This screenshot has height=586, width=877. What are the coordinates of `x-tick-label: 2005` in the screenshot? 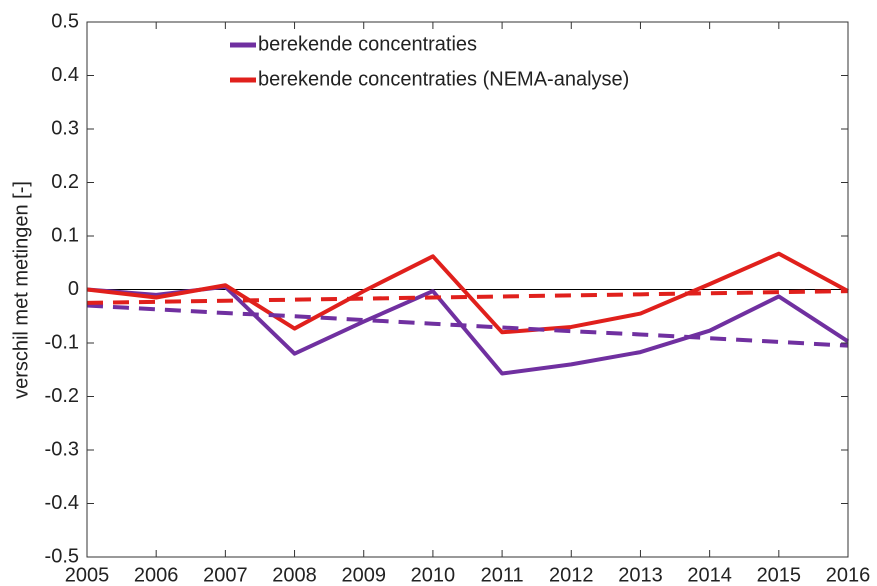 It's located at (87, 575).